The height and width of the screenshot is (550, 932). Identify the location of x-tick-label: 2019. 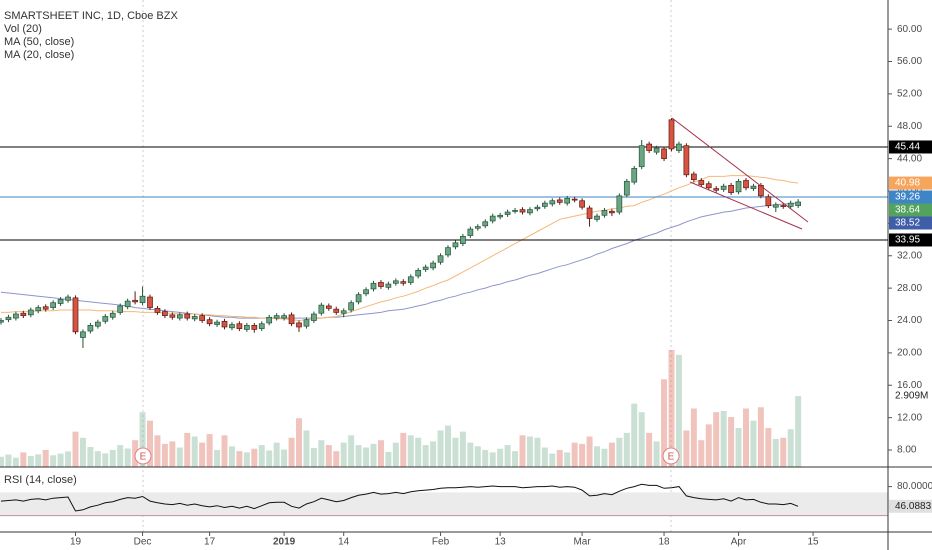
(284, 542).